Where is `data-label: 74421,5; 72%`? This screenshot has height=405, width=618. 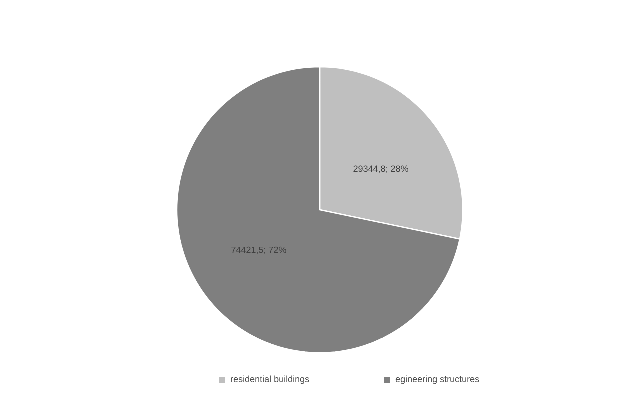
data-label: 74421,5; 72% is located at coordinates (259, 250).